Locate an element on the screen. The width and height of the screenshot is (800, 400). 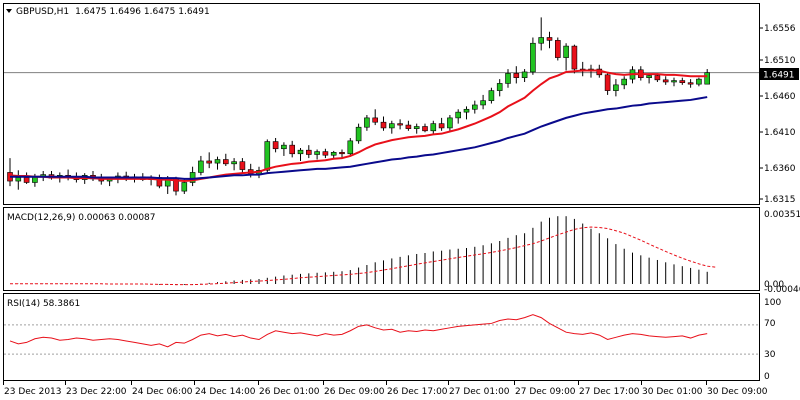
rsi-indicator-label: RSI(14) 58.3861 is located at coordinates (43, 304).